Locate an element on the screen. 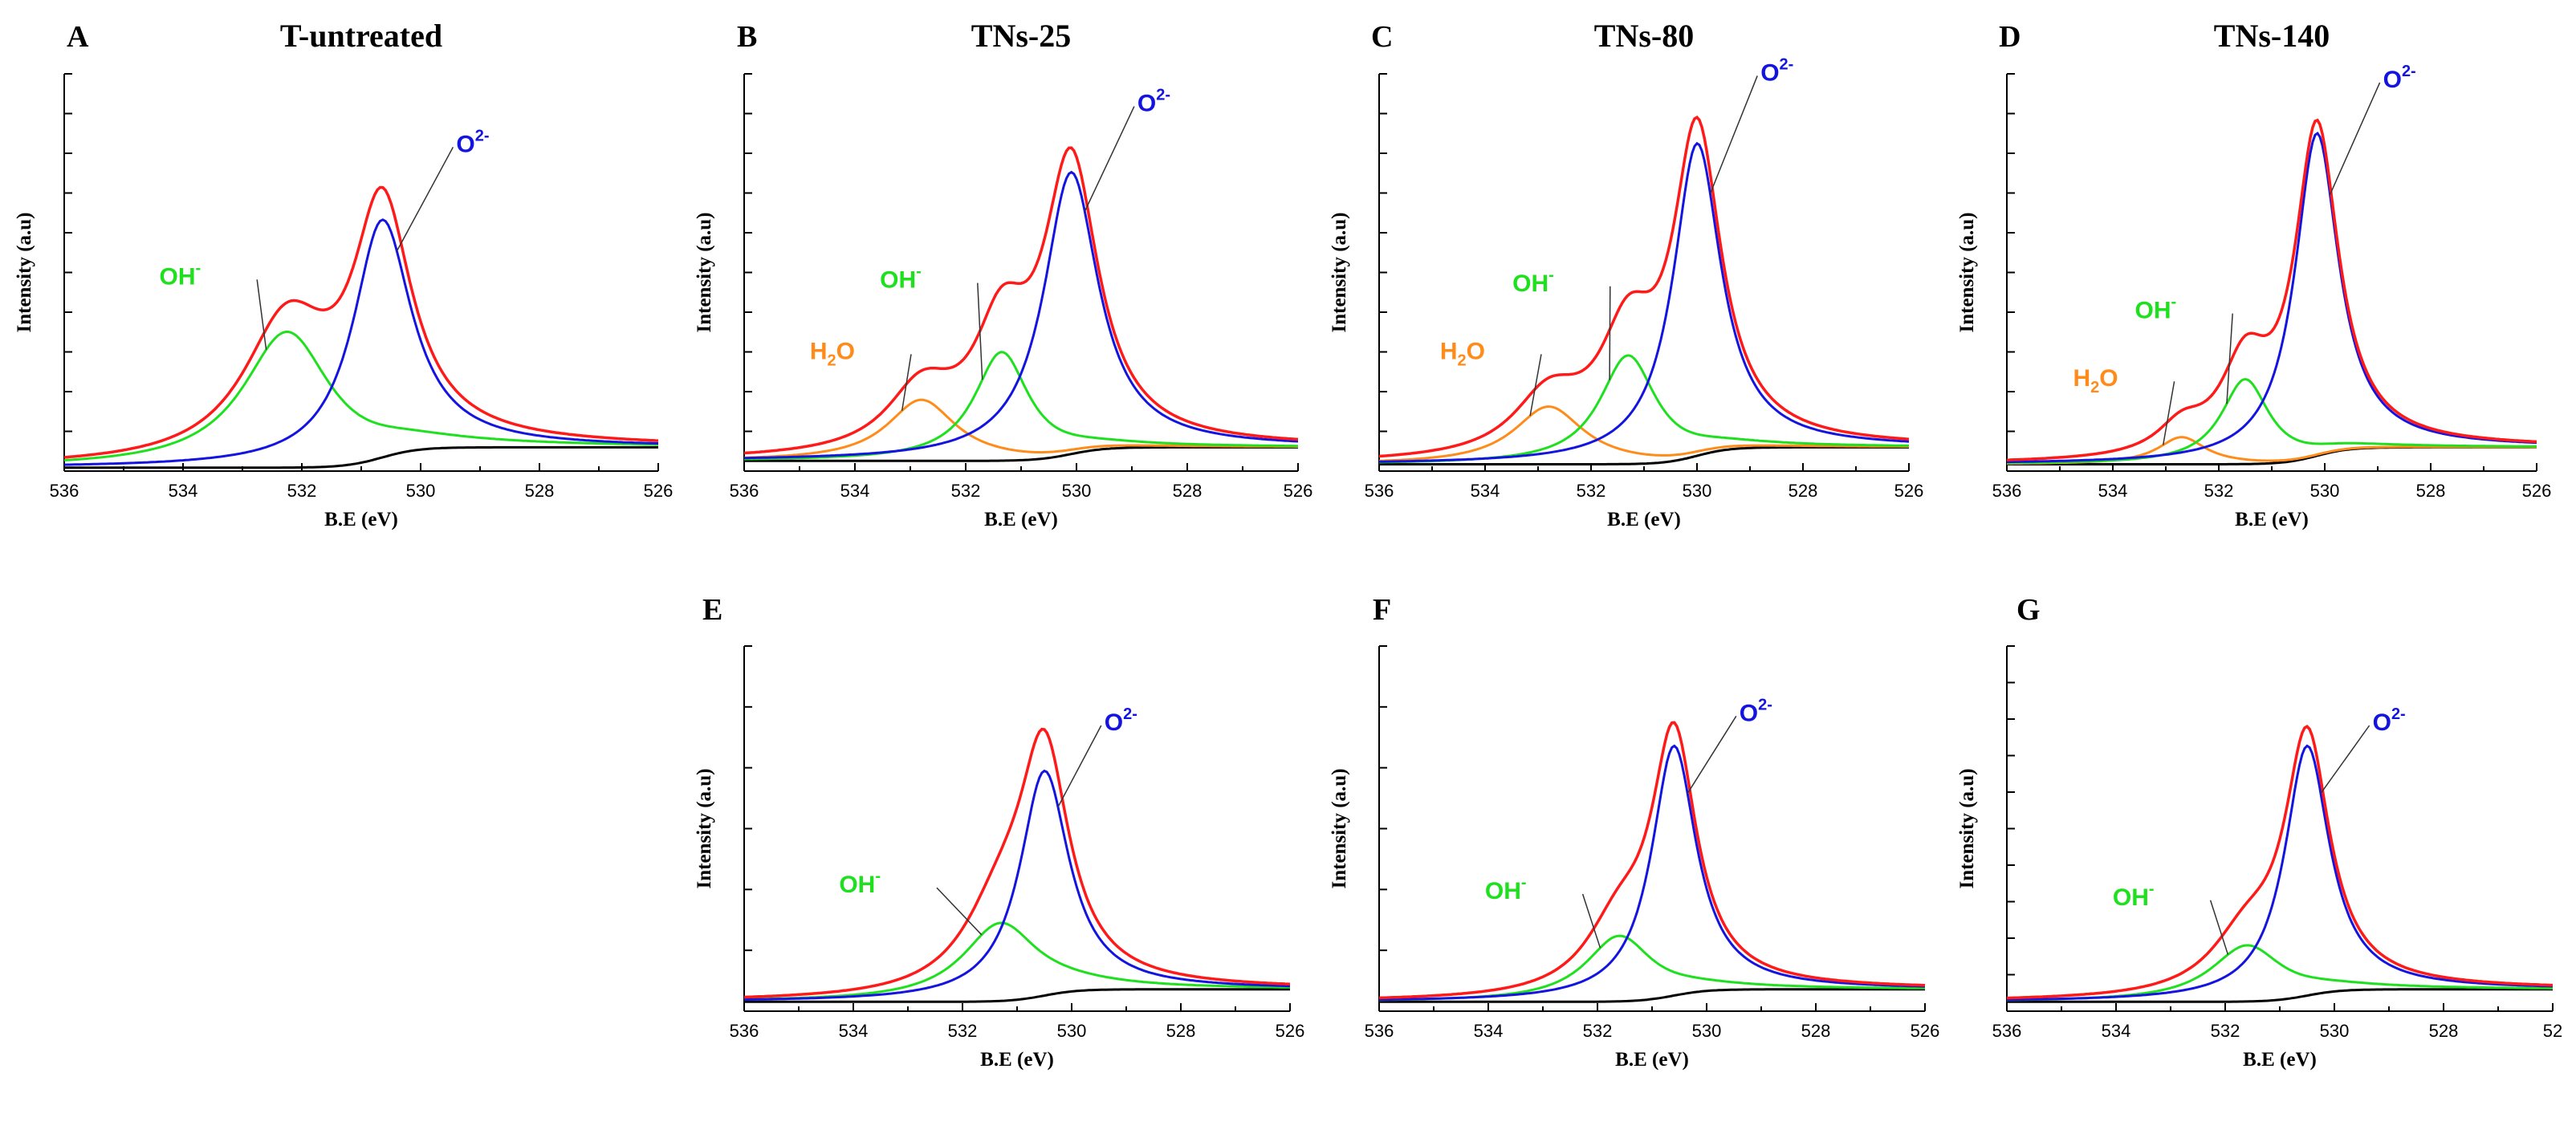  panel-letter: D is located at coordinates (2010, 37).